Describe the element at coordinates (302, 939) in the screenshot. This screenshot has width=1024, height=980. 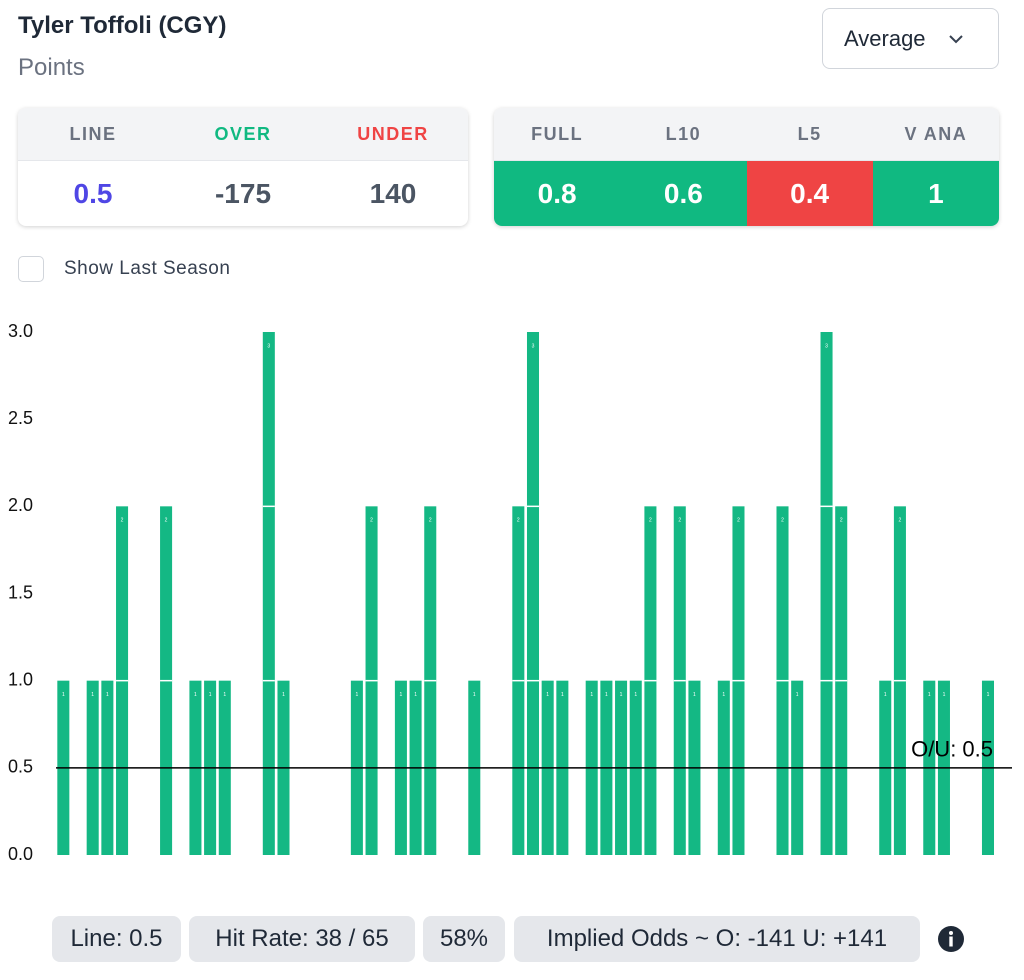
I see `chip: Hit Rate: 38 / 65` at that location.